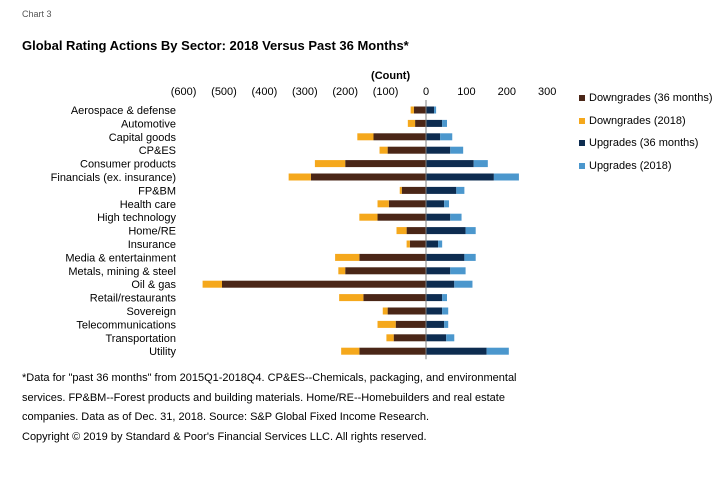  I want to click on category-label: Capital goods, so click(143, 138).